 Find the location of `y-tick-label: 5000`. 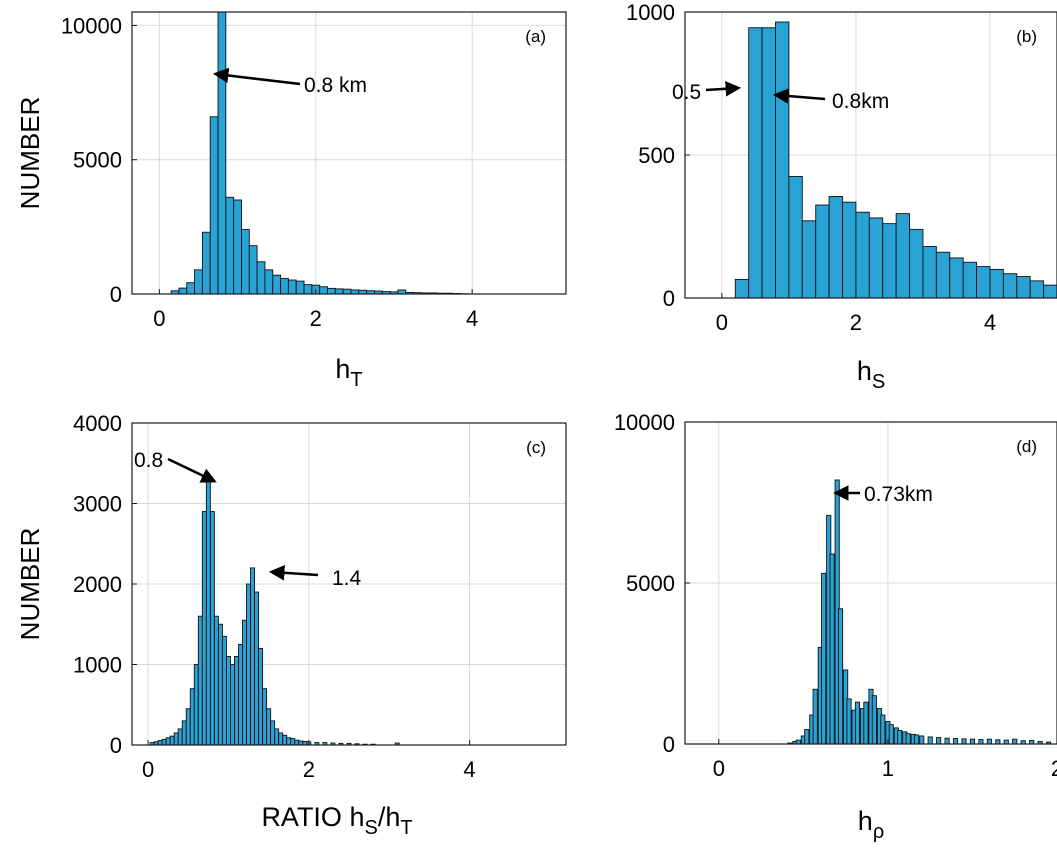

y-tick-label: 5000 is located at coordinates (97, 160).